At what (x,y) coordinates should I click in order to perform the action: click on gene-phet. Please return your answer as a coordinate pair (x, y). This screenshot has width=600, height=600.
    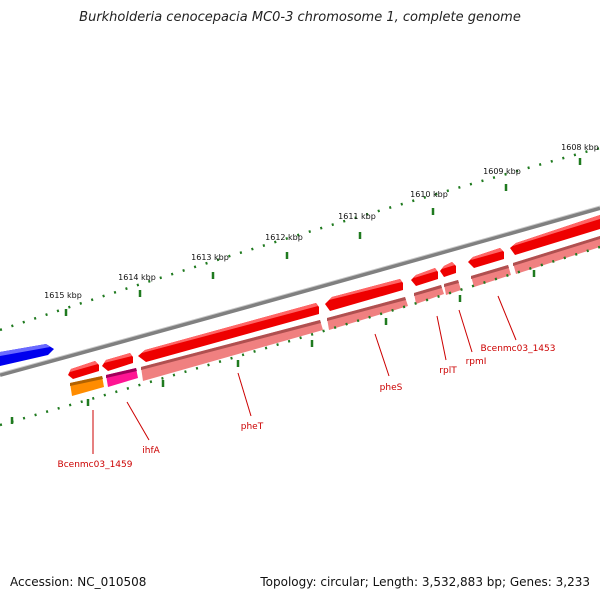
    Looking at the image, I should click on (232, 350).